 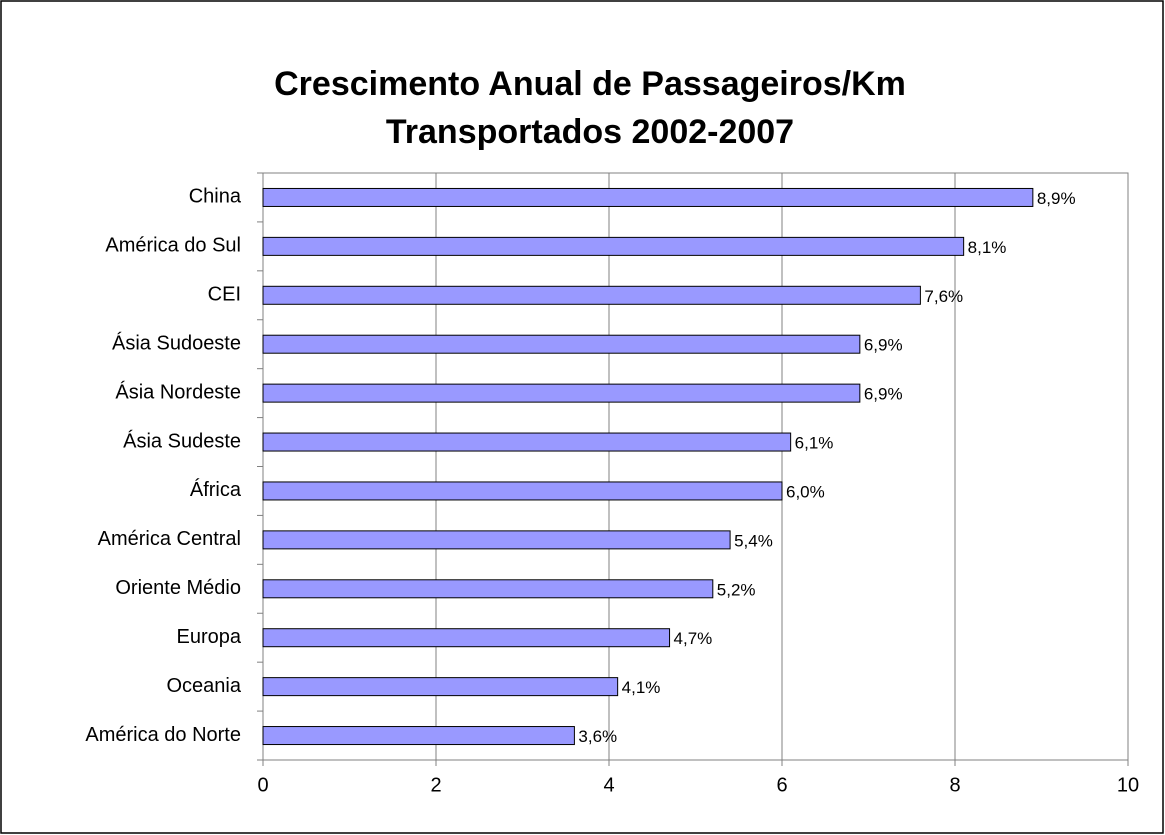 I want to click on y-tick-label: Oriente Médio, so click(x=178, y=588).